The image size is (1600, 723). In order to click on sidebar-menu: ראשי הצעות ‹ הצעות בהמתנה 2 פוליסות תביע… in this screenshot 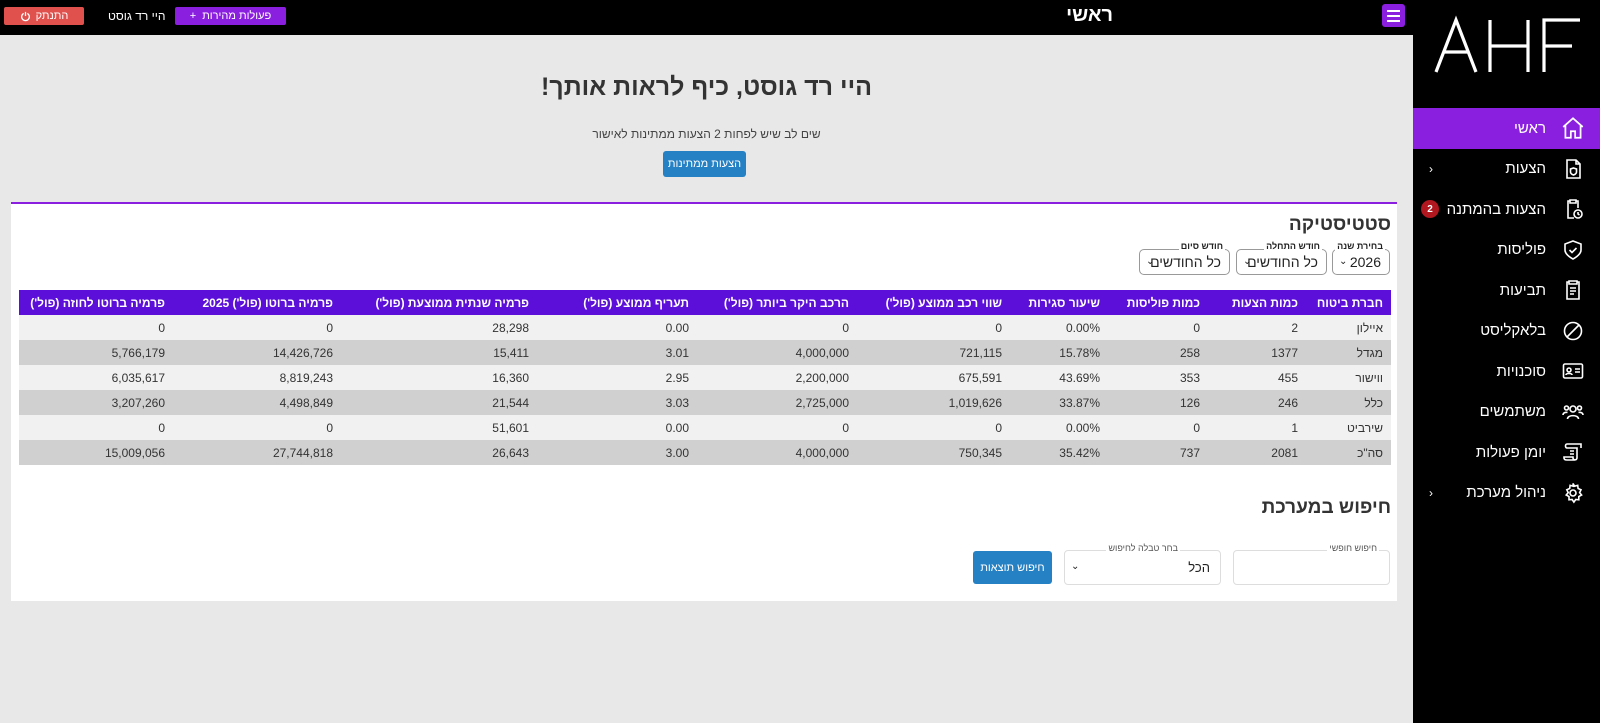, I will do `click(1506, 310)`.